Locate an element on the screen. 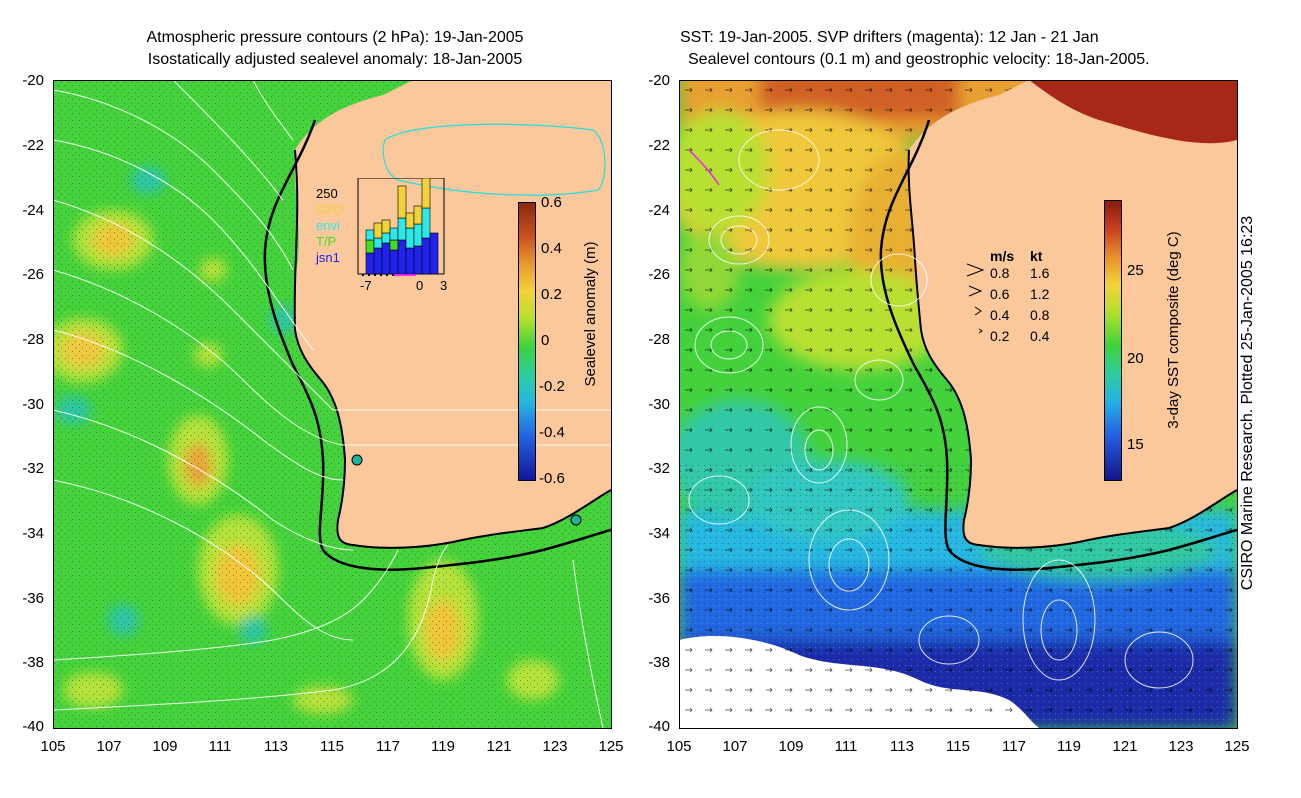 This screenshot has width=1301, height=798. left-colorbar-tick: 0.6 is located at coordinates (551, 202).